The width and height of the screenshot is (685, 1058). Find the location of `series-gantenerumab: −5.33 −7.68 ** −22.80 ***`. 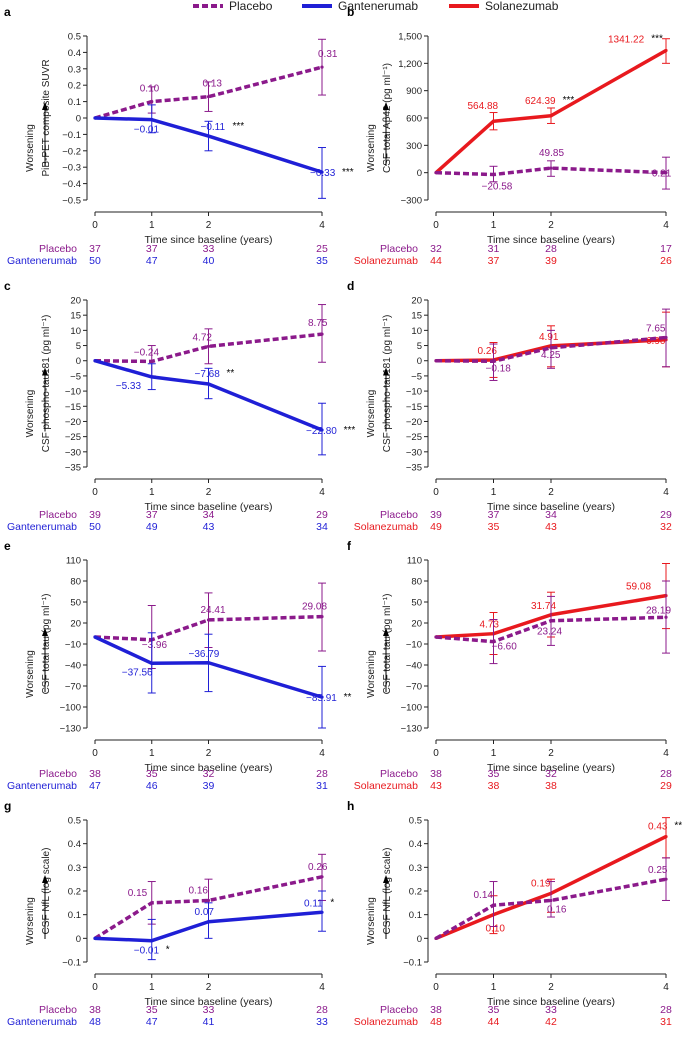

series-gantenerumab: −5.33 −7.68 ** −22.80 *** is located at coordinates (224, 407).